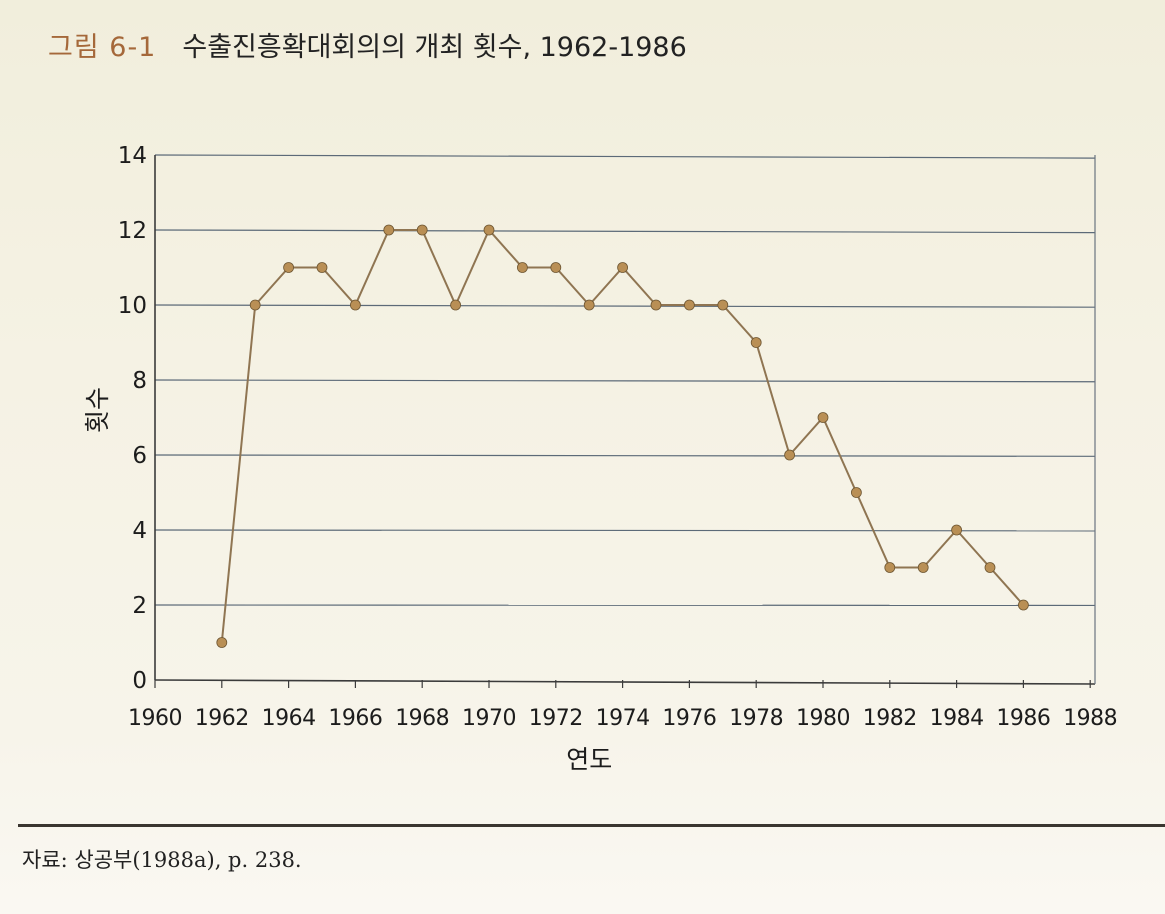 The width and height of the screenshot is (1165, 914). What do you see at coordinates (422, 718) in the screenshot?
I see `x-tick-label: 1968` at bounding box center [422, 718].